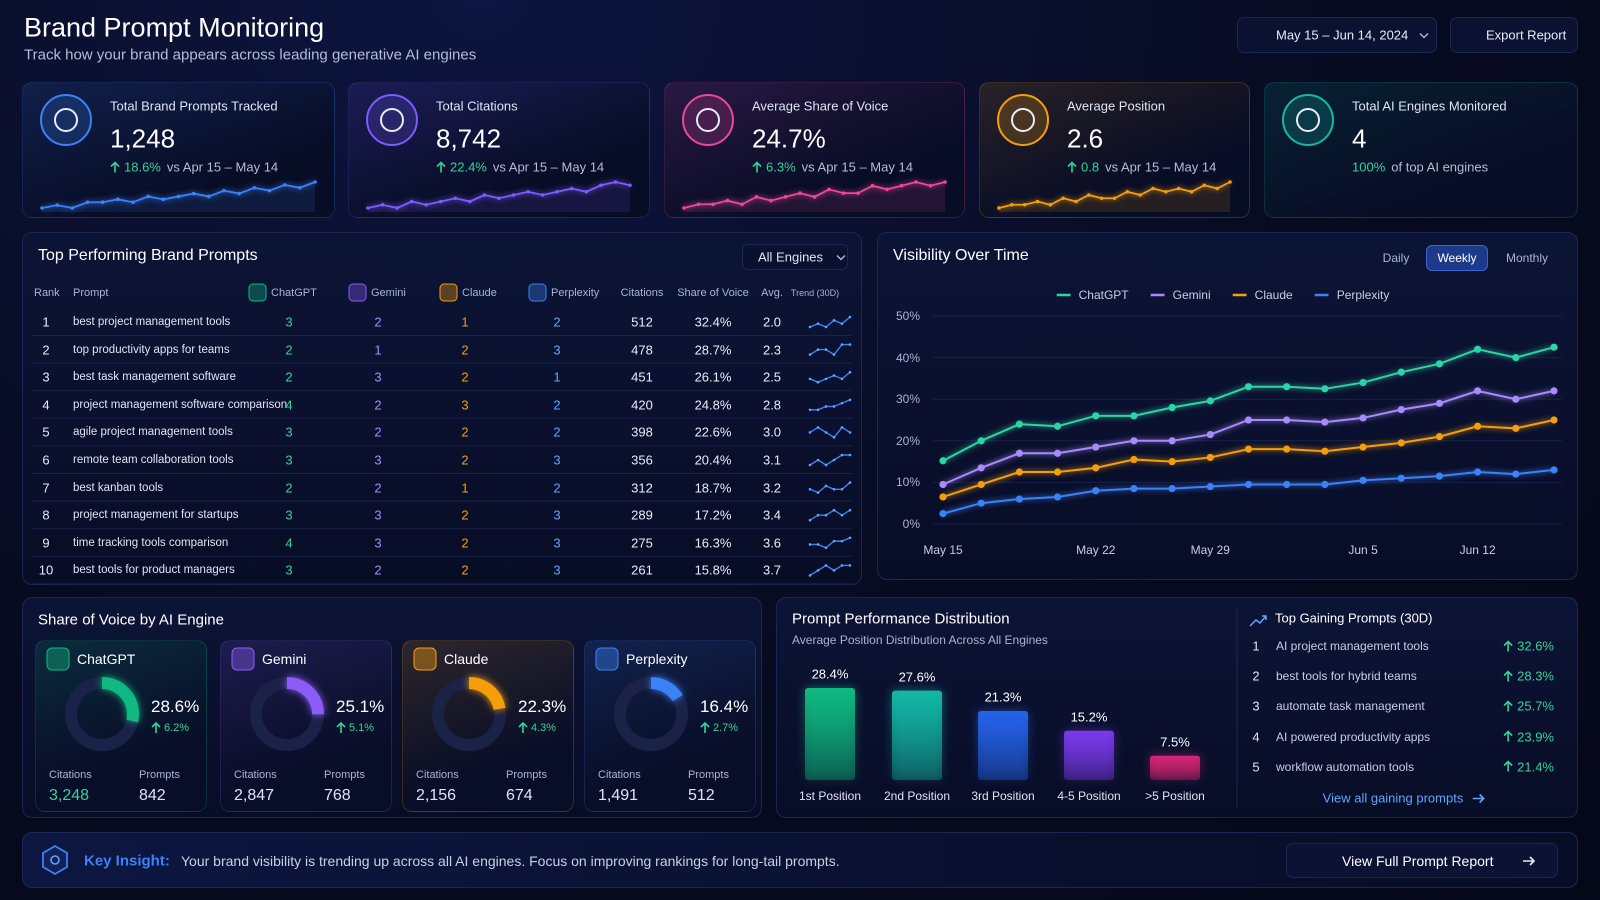 This screenshot has width=1600, height=900. What do you see at coordinates (479, 293) in the screenshot?
I see `column-header: Claude` at bounding box center [479, 293].